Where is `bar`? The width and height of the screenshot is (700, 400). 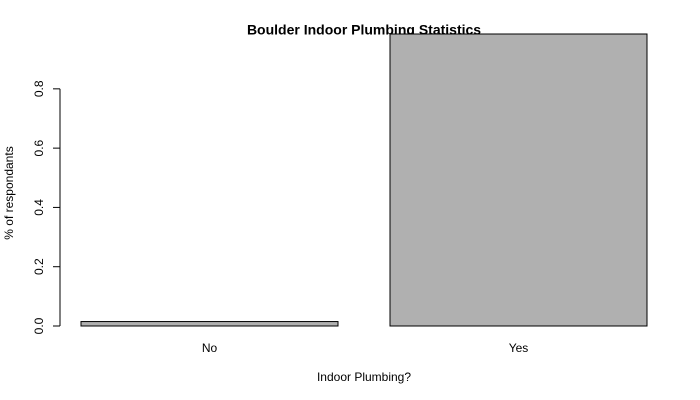 bar is located at coordinates (209, 324).